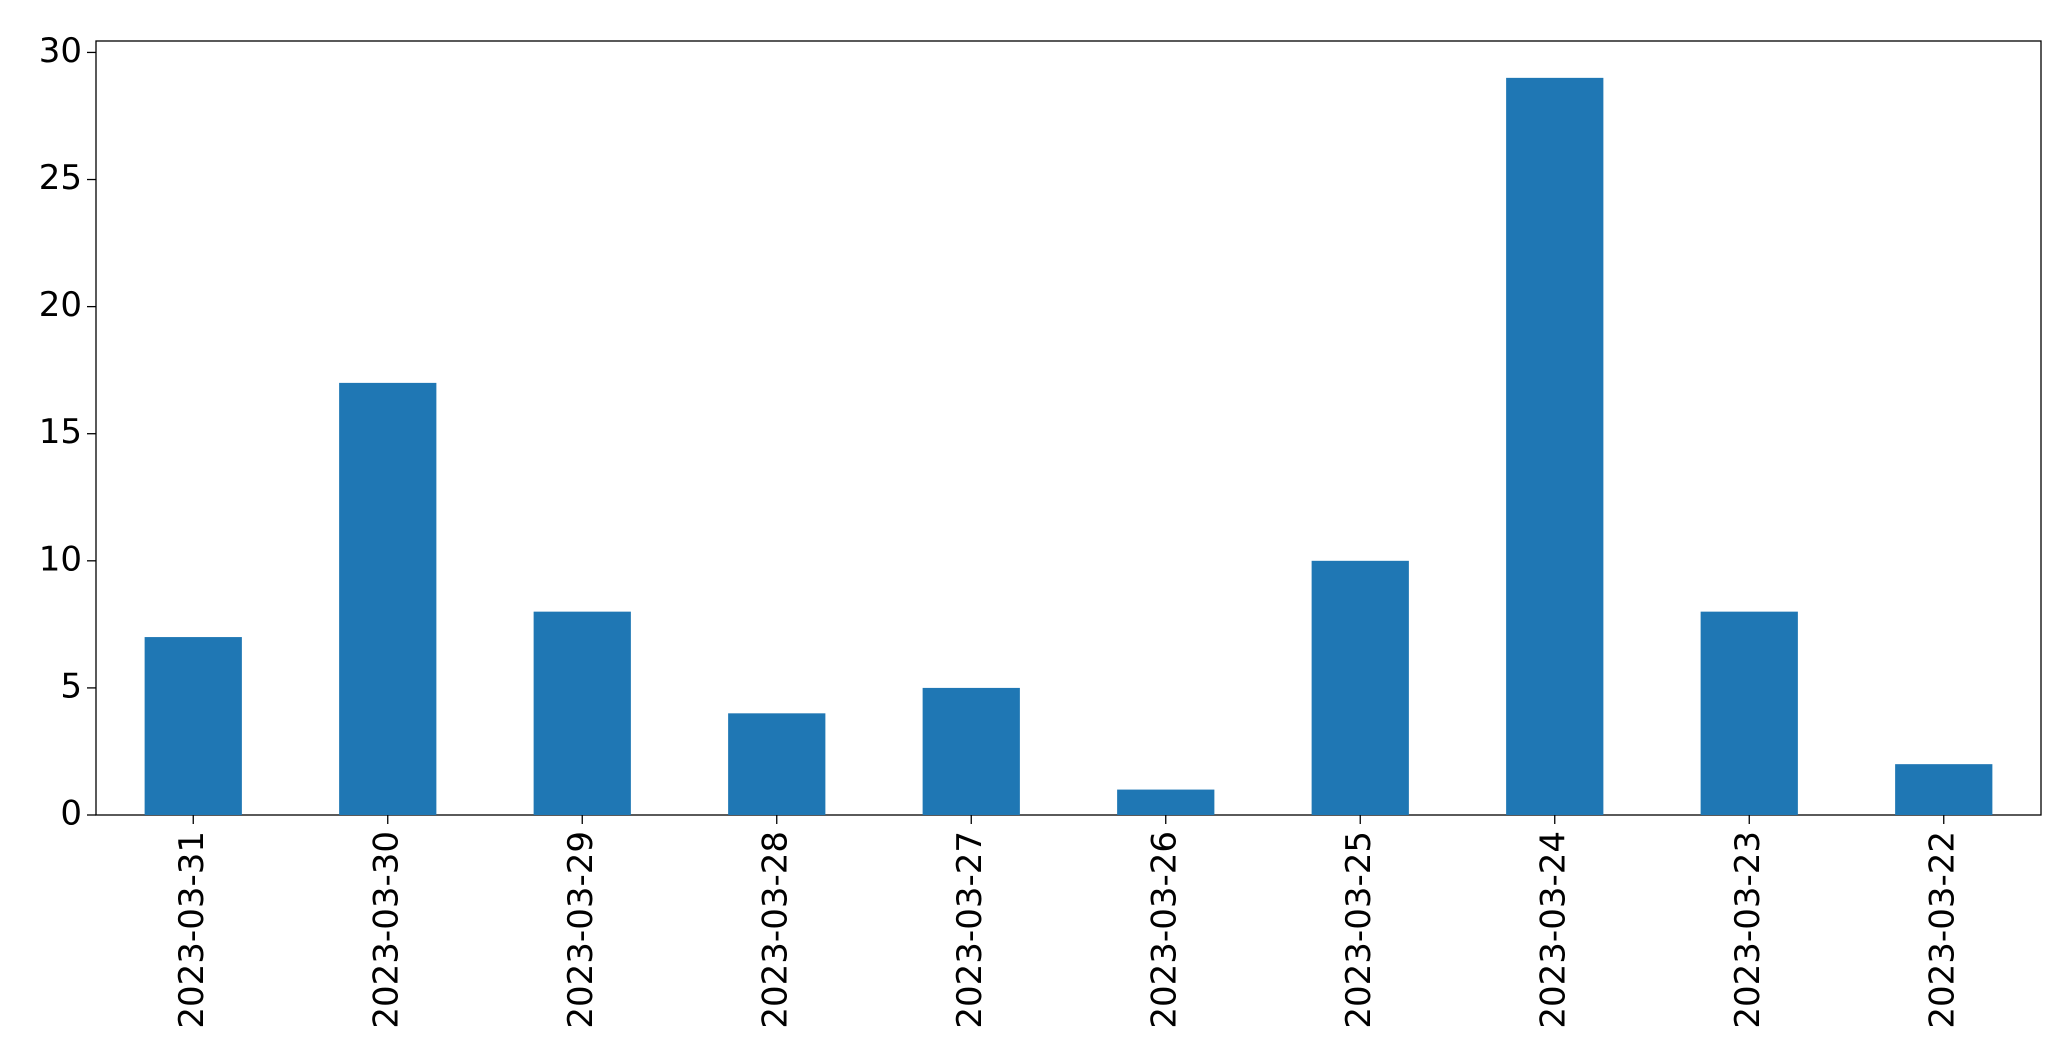  I want to click on x-tick-label: 2023-03-25, so click(1359, 930).